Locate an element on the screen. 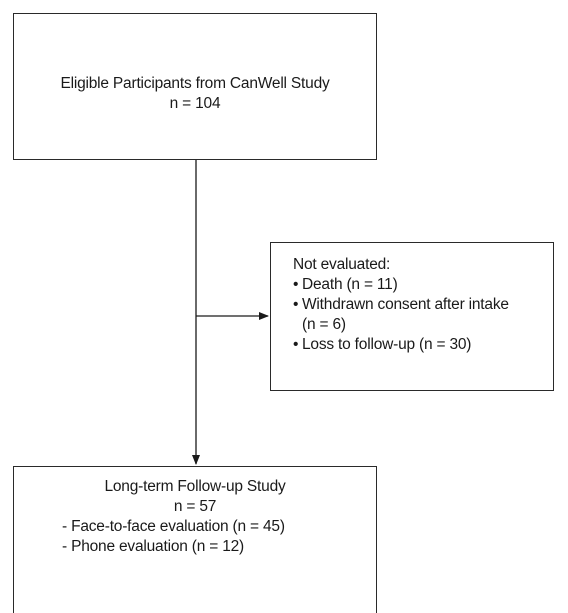  eligible-participants-count: n = 104 is located at coordinates (195, 103).